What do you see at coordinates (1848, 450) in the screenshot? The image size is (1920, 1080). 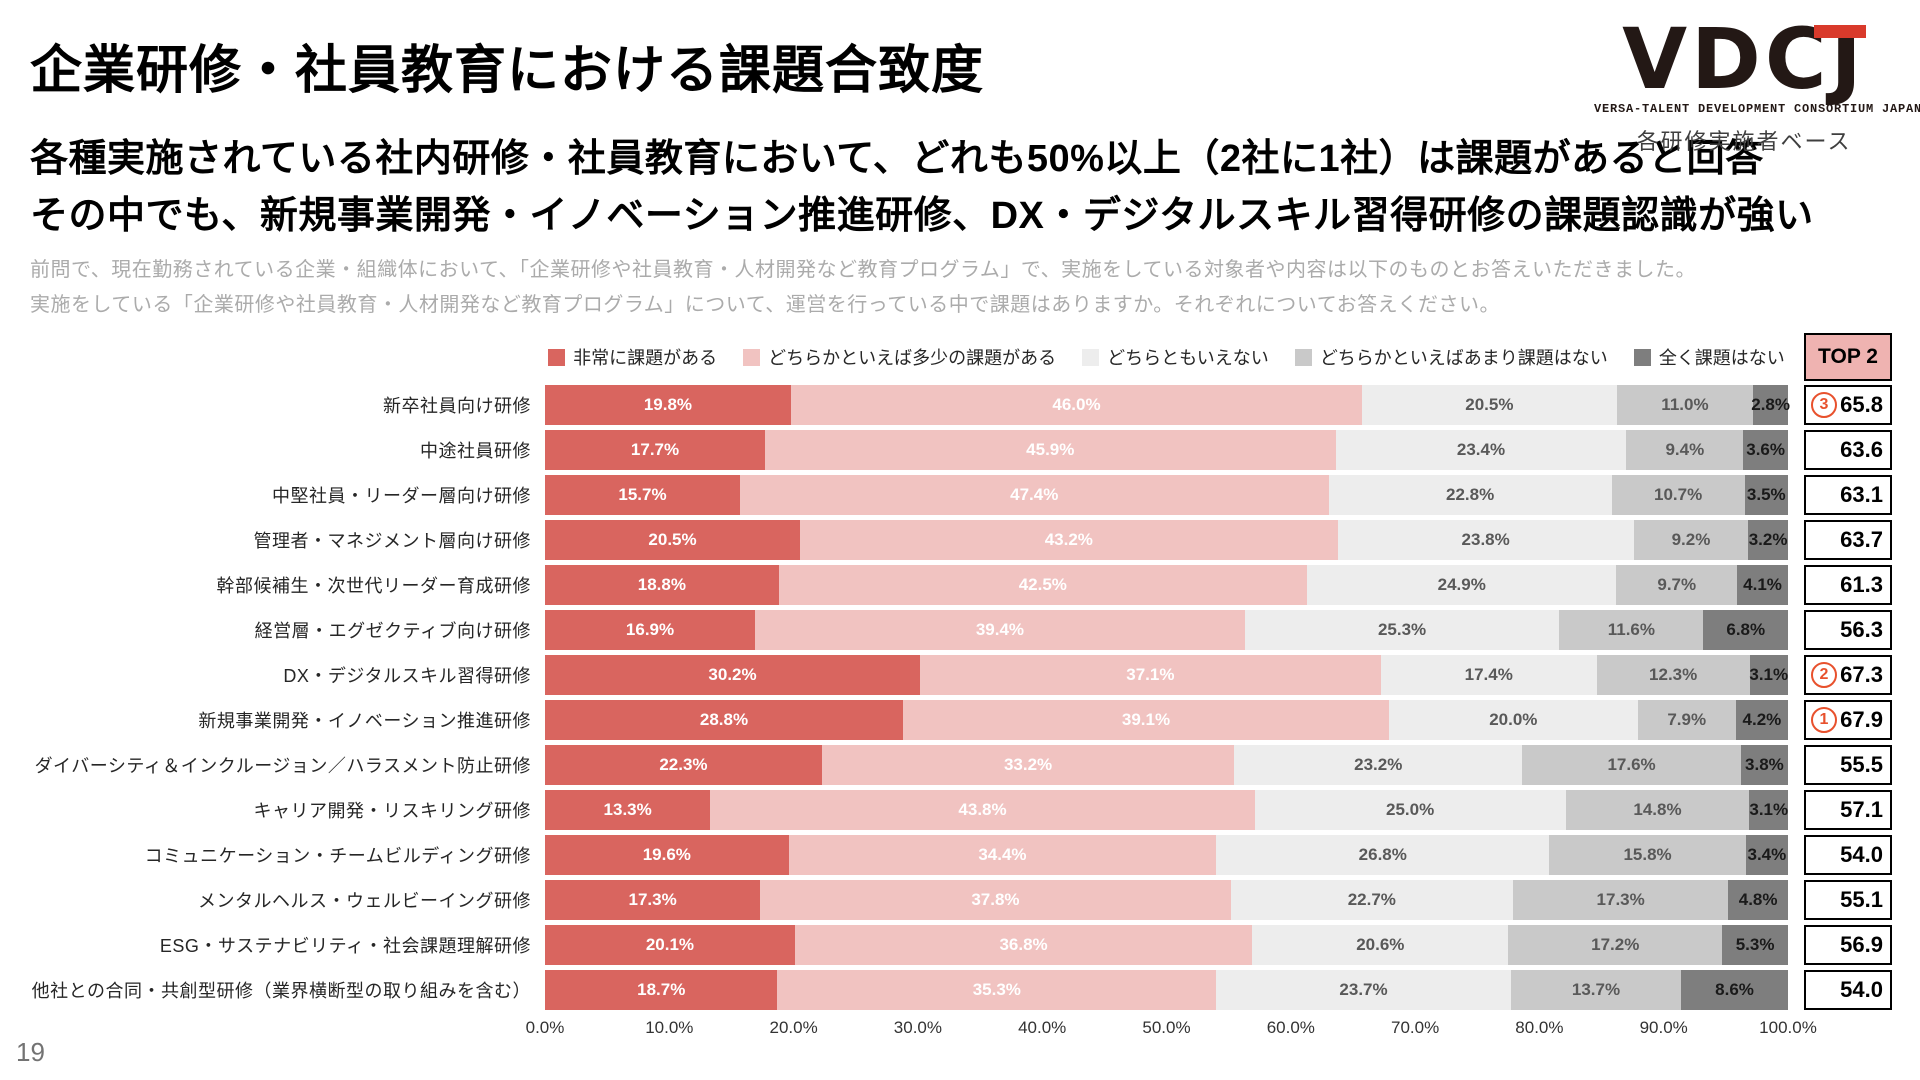 I see `top2-cell: 63.6` at bounding box center [1848, 450].